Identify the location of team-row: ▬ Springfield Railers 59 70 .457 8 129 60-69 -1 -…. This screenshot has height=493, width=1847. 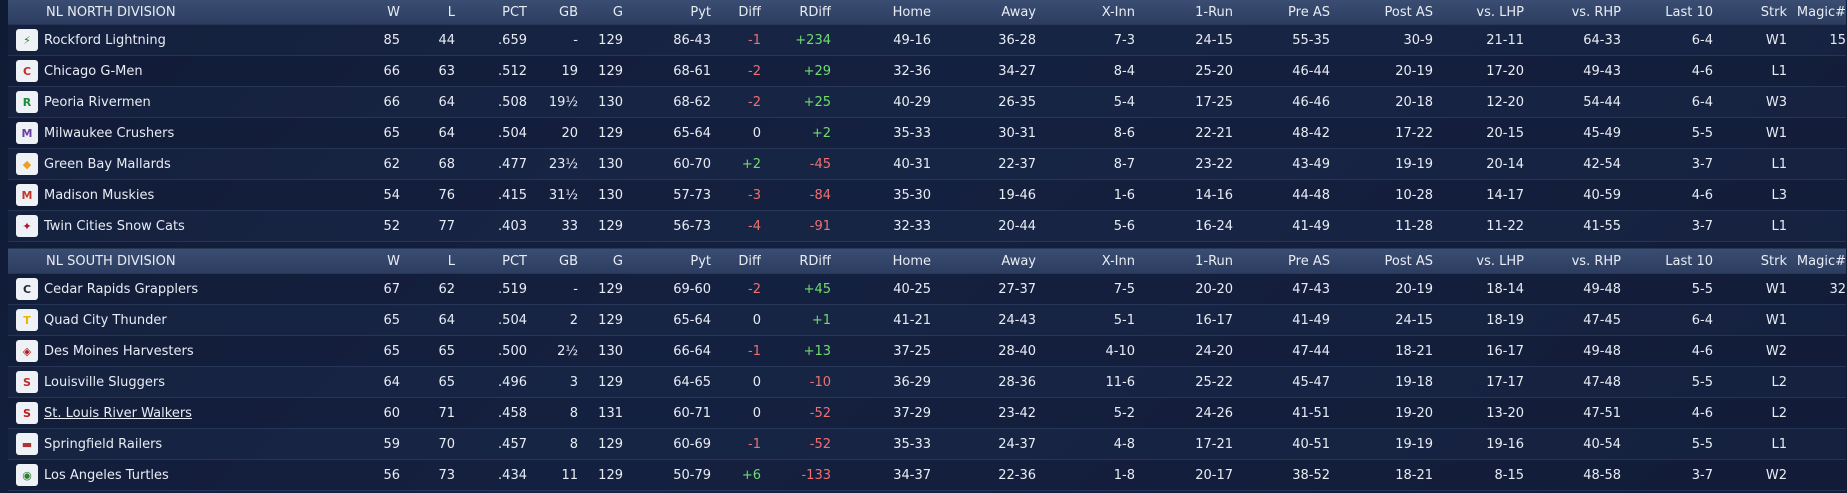
(927, 444).